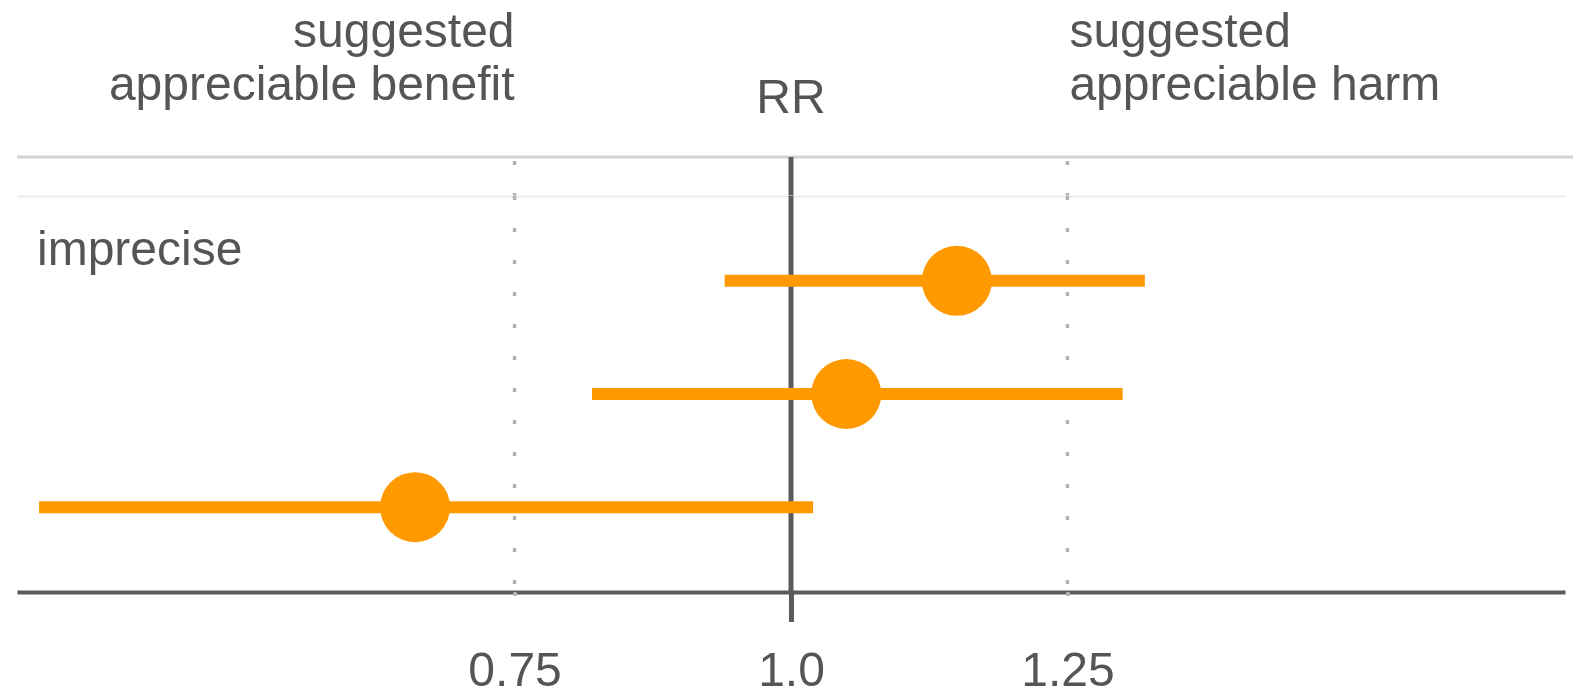 The width and height of the screenshot is (1573, 694). What do you see at coordinates (1068, 668) in the screenshot?
I see `x-tick-label: 1.25` at bounding box center [1068, 668].